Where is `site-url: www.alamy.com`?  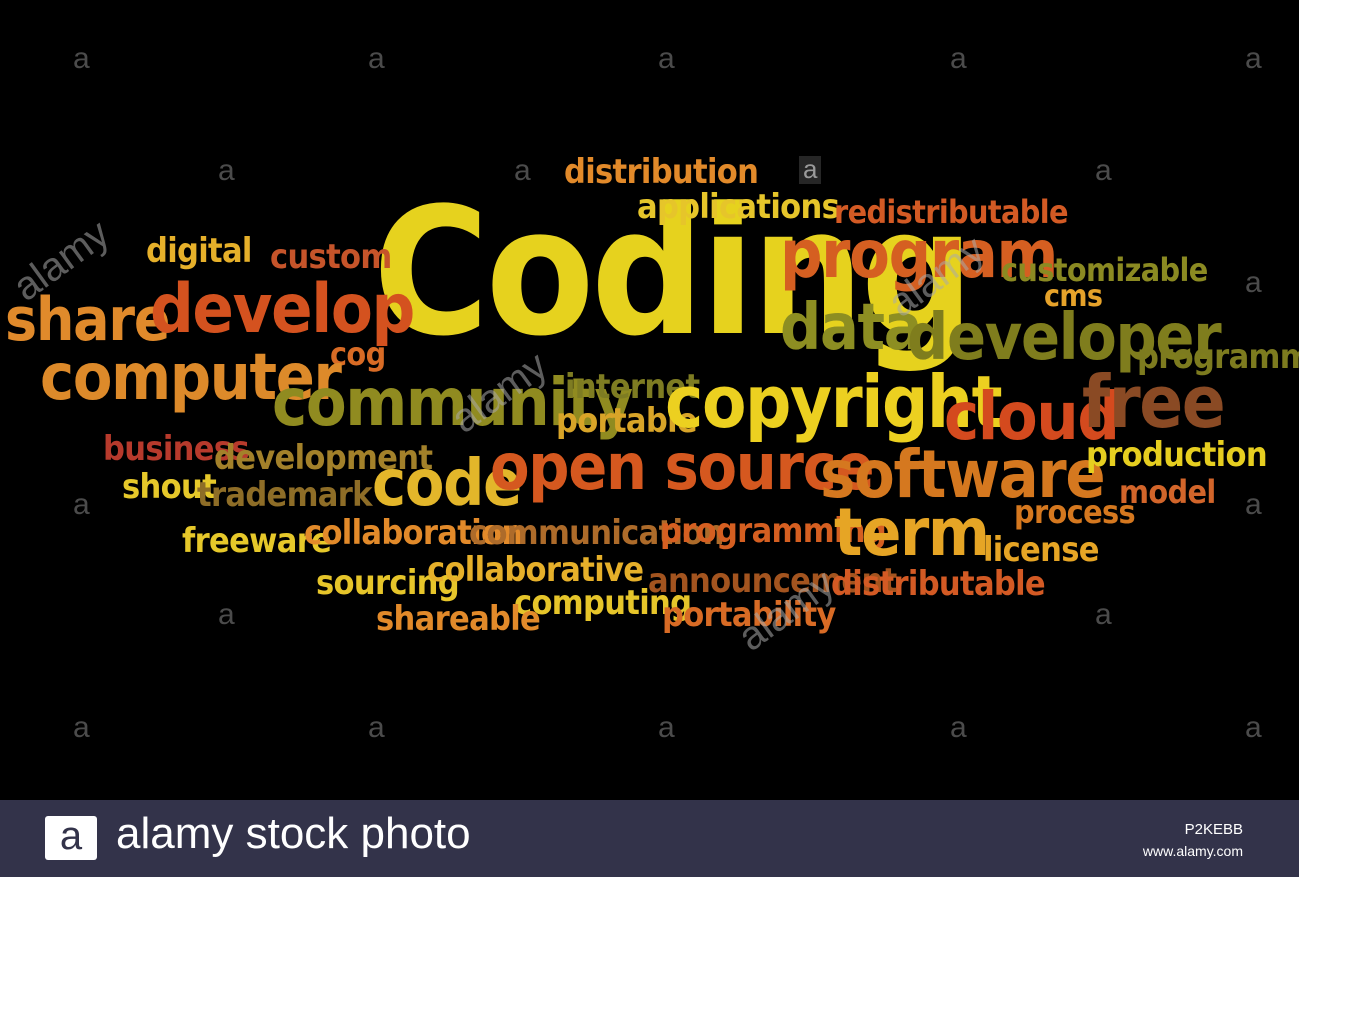
site-url: www.alamy.com is located at coordinates (1192, 851).